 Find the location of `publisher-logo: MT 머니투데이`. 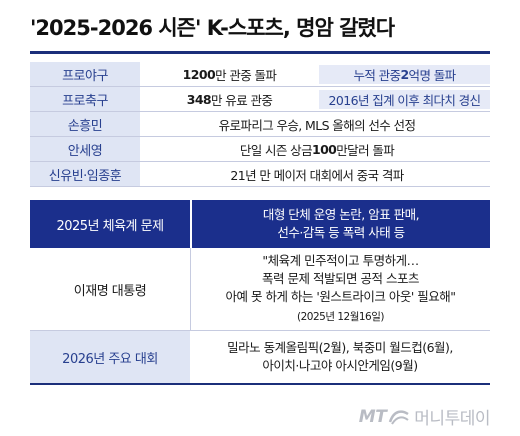

publisher-logo: MT 머니투데이 is located at coordinates (424, 417).